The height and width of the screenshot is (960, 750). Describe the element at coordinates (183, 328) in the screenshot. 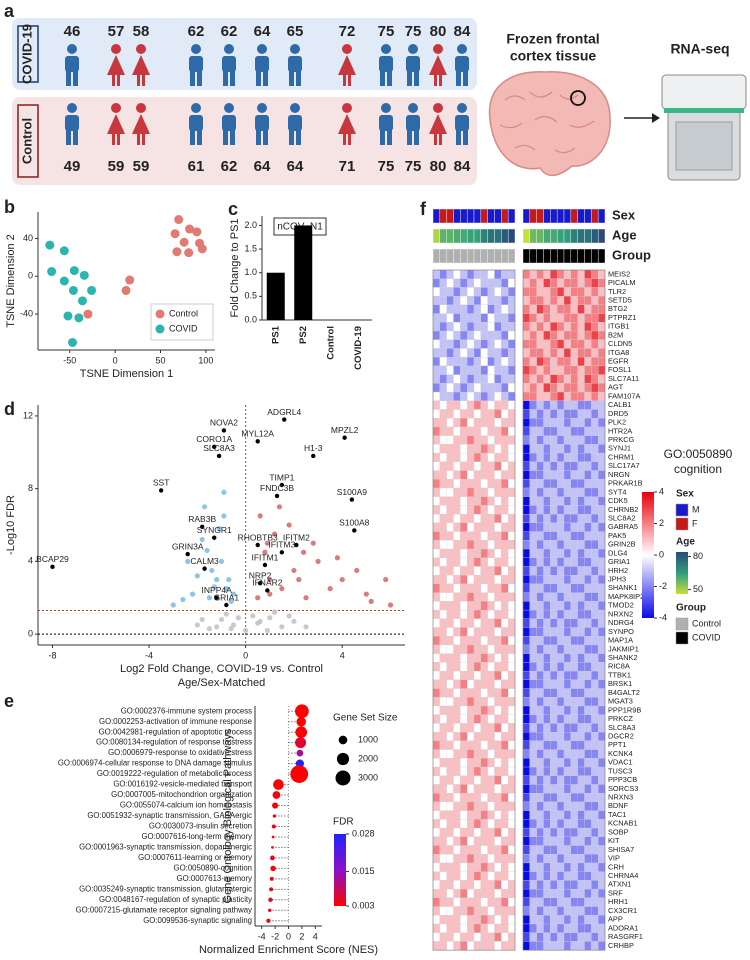

I see `legend-label: COVID` at that location.